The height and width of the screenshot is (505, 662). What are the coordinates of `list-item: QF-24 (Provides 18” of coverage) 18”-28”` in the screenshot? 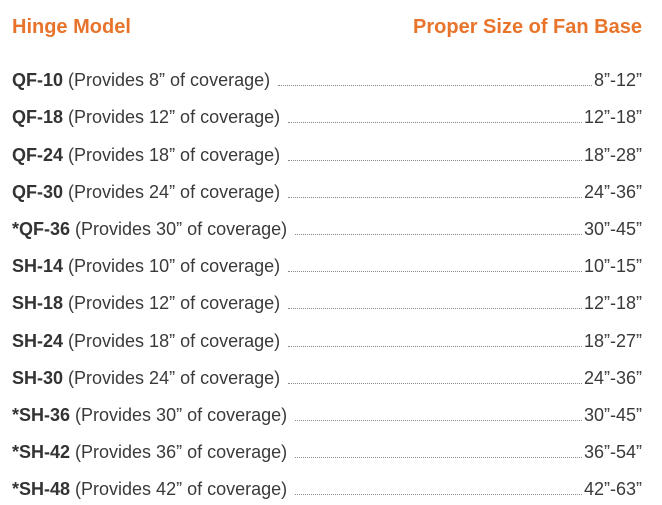 It's located at (327, 146).